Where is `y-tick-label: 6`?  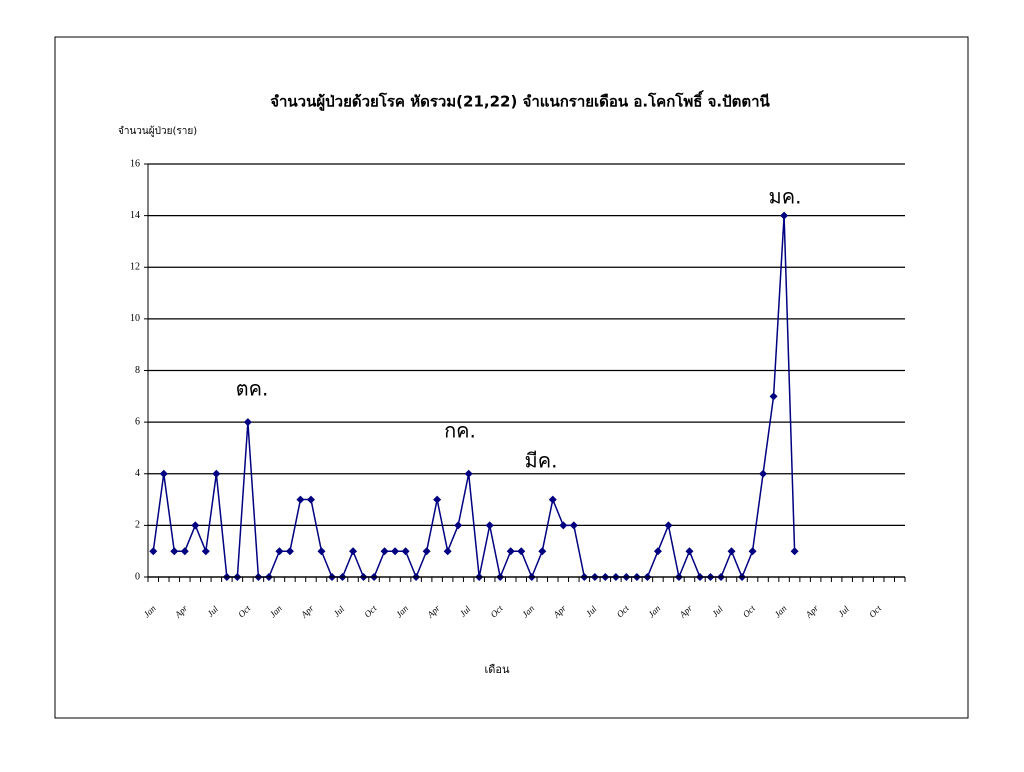
y-tick-label: 6 is located at coordinates (137, 421).